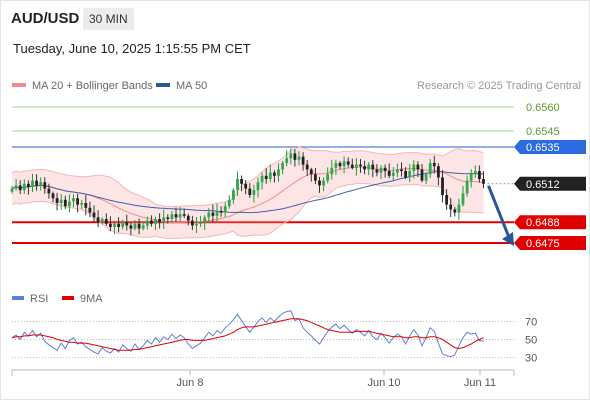 This screenshot has width=590, height=400. What do you see at coordinates (18, 298) in the screenshot?
I see `legend-swatch-rsi` at bounding box center [18, 298].